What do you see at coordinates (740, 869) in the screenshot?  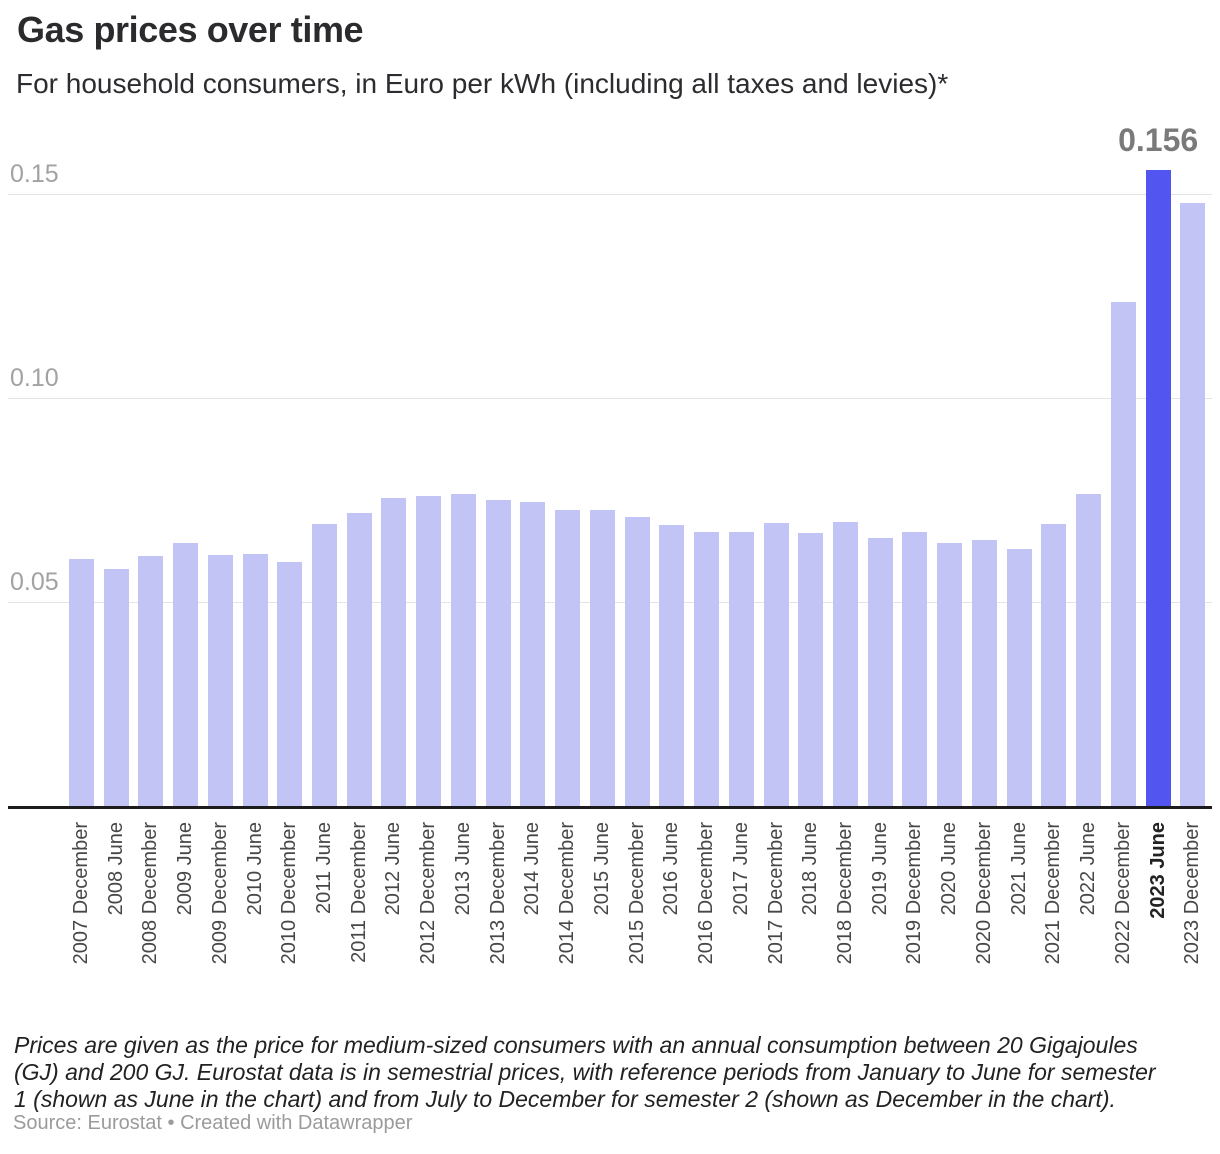 I see `x-tick-label: 2017 June` at bounding box center [740, 869].